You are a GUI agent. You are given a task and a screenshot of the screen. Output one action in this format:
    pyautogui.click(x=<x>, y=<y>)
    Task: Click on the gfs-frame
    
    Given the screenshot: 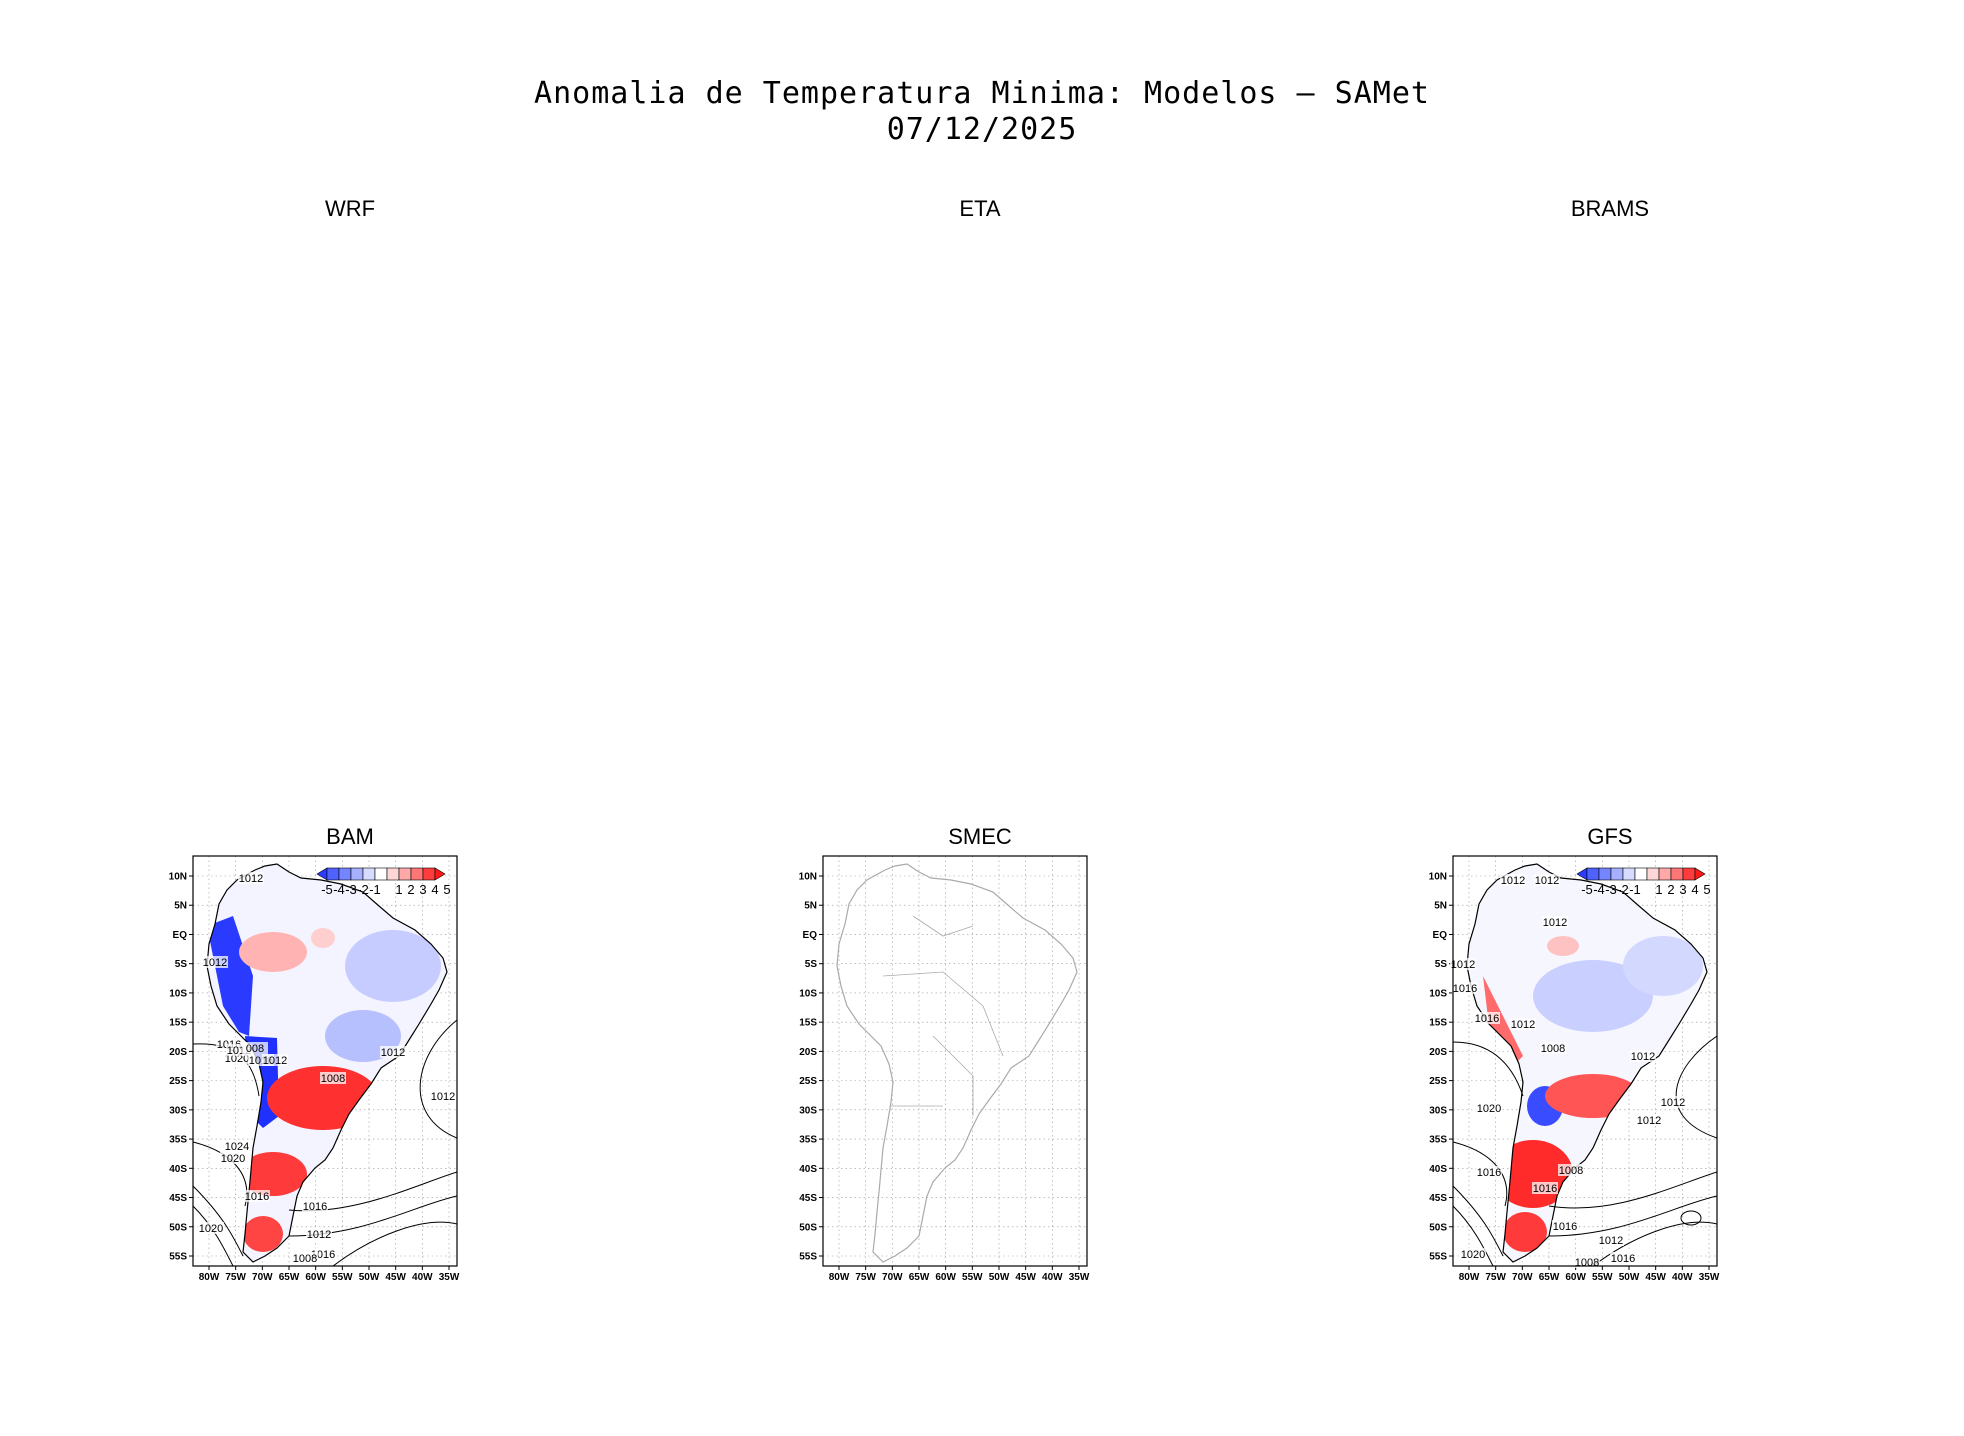 What is the action you would take?
    pyautogui.click(x=1585, y=1061)
    